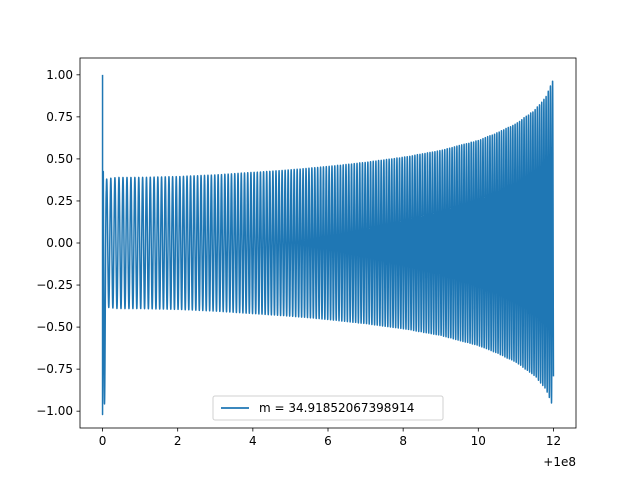  I want to click on y-tick-label: 0.75, so click(59, 117).